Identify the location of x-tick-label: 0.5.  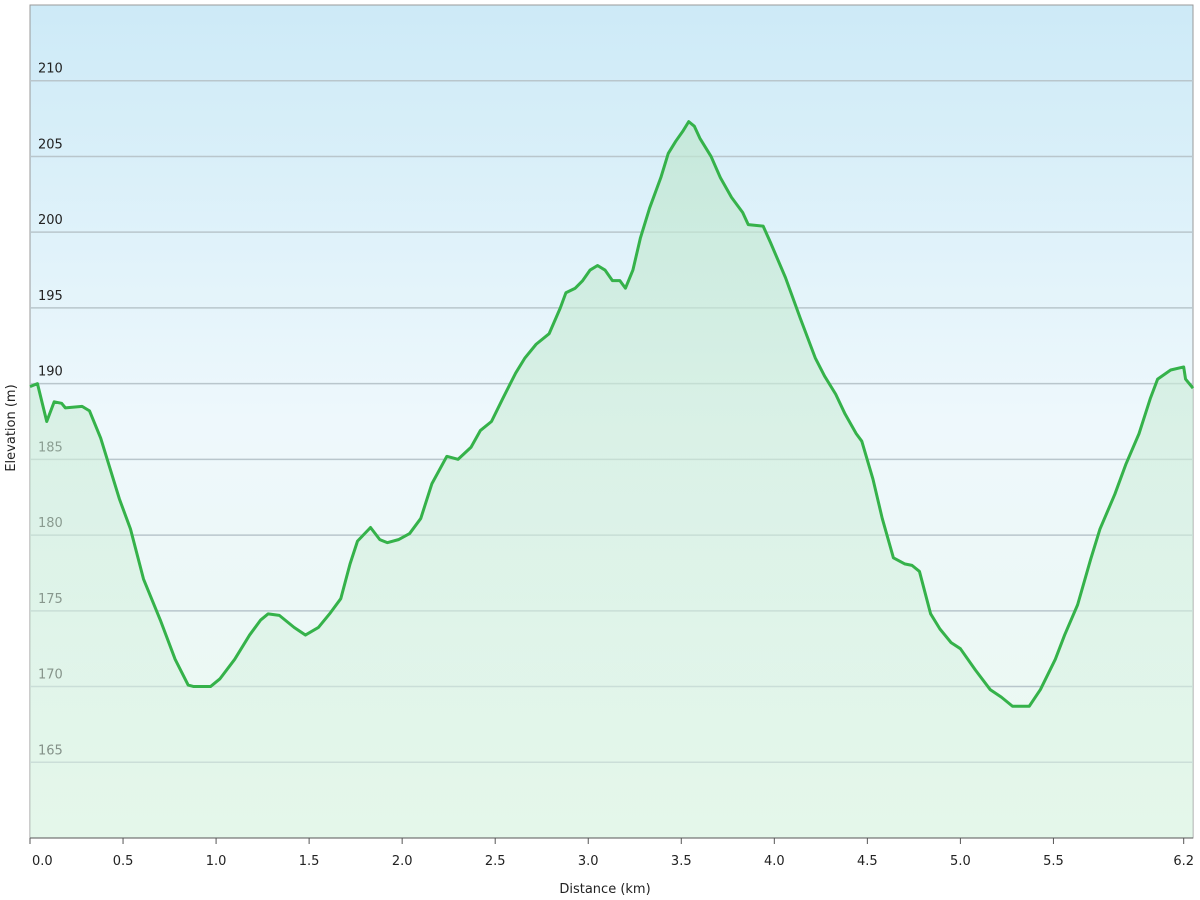
(123, 861).